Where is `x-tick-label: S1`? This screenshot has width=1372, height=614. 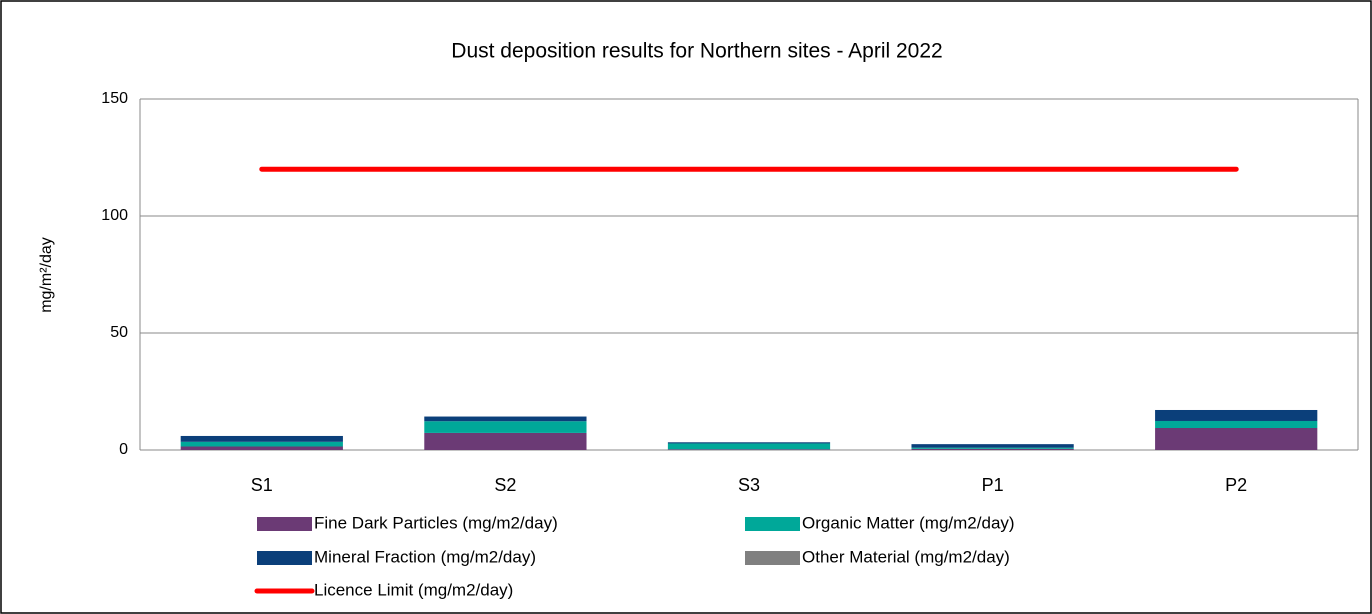
x-tick-label: S1 is located at coordinates (262, 485).